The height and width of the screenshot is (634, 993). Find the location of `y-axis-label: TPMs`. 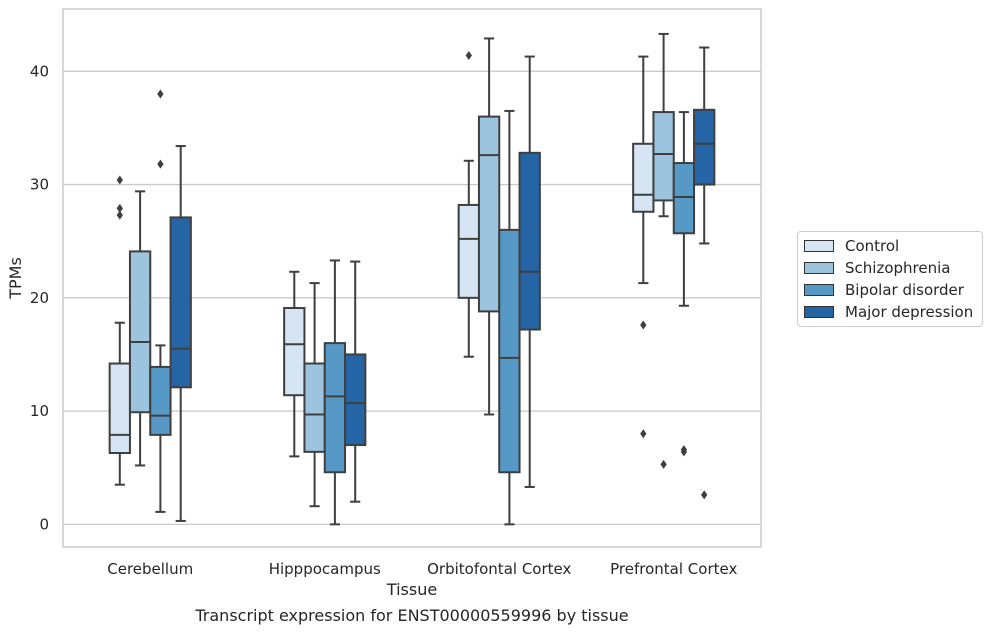

y-axis-label: TPMs is located at coordinates (15, 278).